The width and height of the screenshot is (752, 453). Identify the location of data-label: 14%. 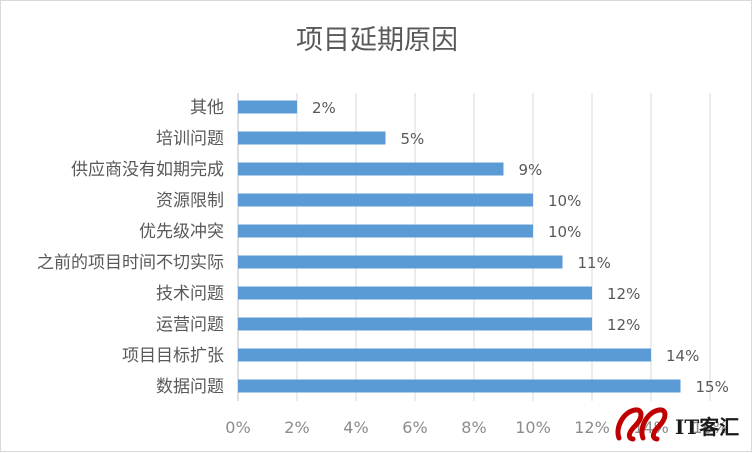
(682, 356).